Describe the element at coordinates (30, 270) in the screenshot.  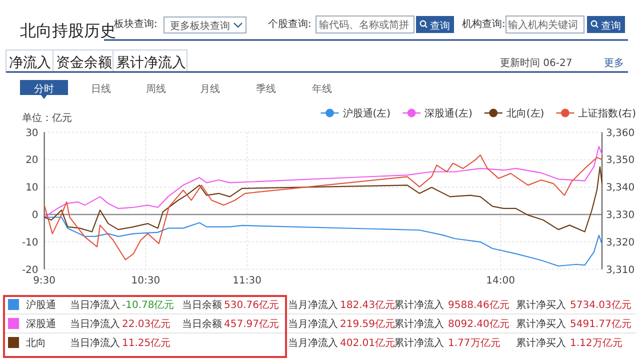
I see `y-tick-label: -20` at that location.